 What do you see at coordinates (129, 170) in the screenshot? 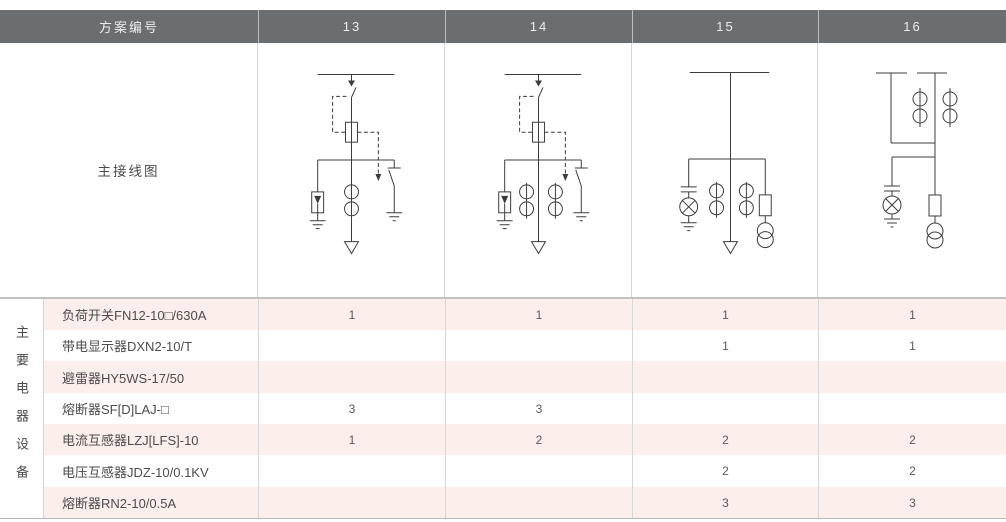
I see `diagram-row-label: 主接线图` at bounding box center [129, 170].